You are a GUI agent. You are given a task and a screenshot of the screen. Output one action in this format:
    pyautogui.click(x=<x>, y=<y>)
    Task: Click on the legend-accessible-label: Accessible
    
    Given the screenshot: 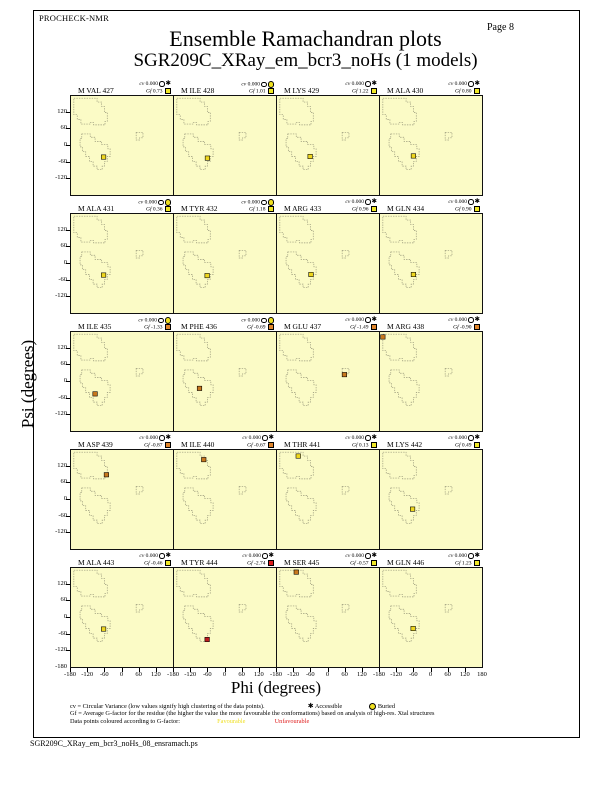 What is the action you would take?
    pyautogui.click(x=328, y=706)
    